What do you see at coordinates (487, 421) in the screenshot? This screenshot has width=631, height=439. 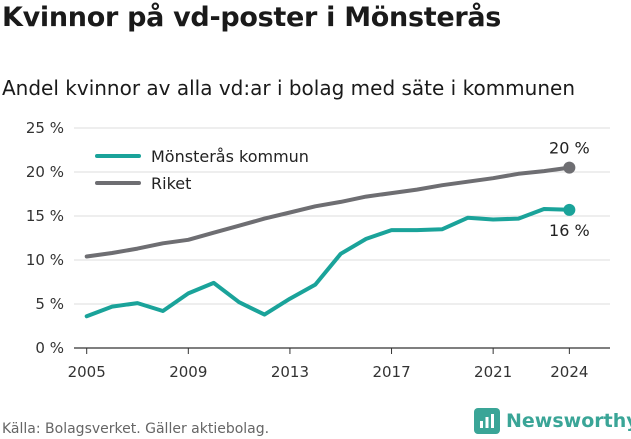 I see `bar-chart-icon` at bounding box center [487, 421].